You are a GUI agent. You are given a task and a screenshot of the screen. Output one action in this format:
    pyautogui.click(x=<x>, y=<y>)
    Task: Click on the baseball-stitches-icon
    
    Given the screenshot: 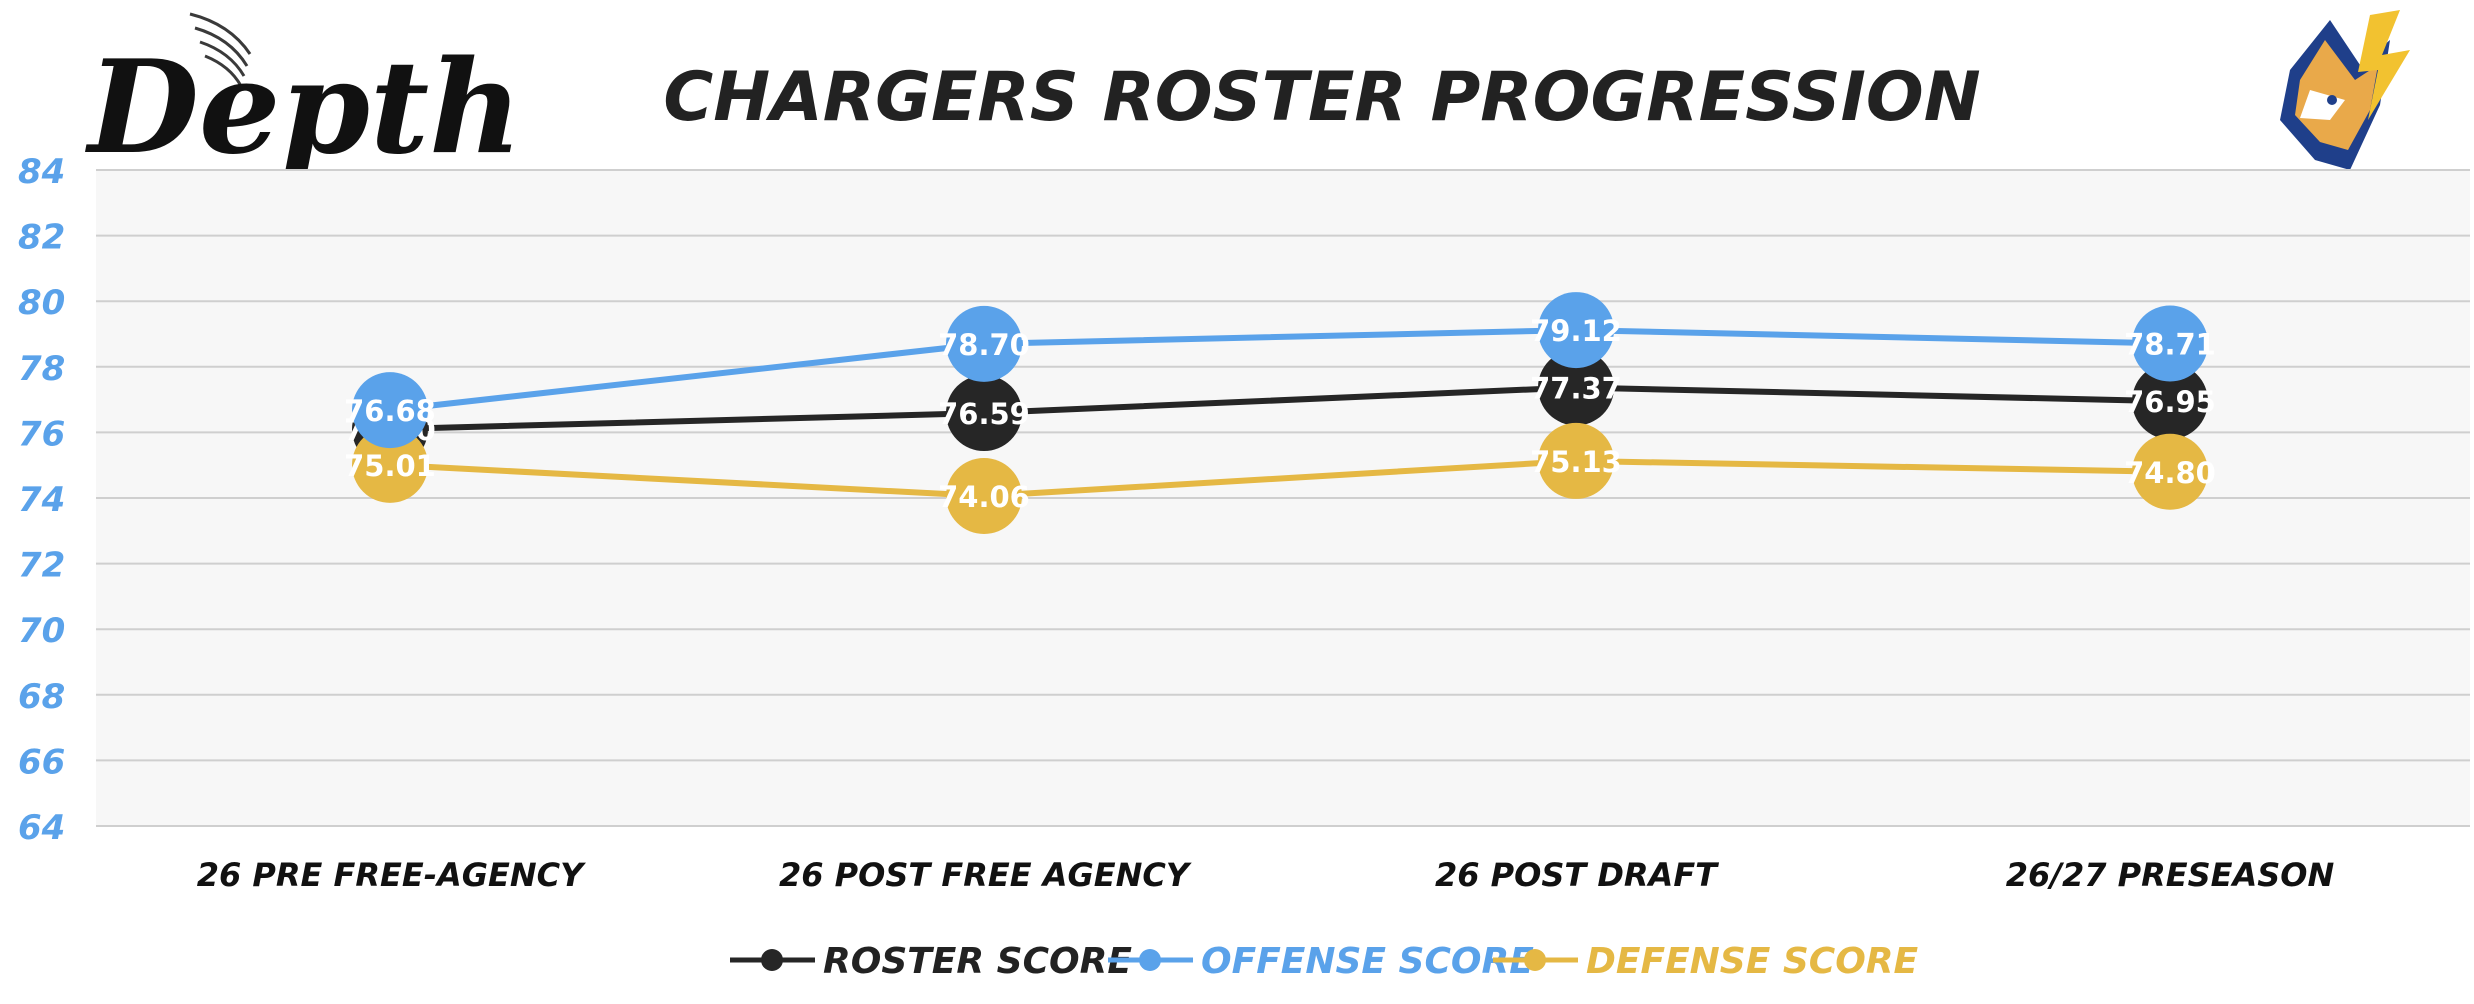 What is the action you would take?
    pyautogui.click(x=220, y=49)
    